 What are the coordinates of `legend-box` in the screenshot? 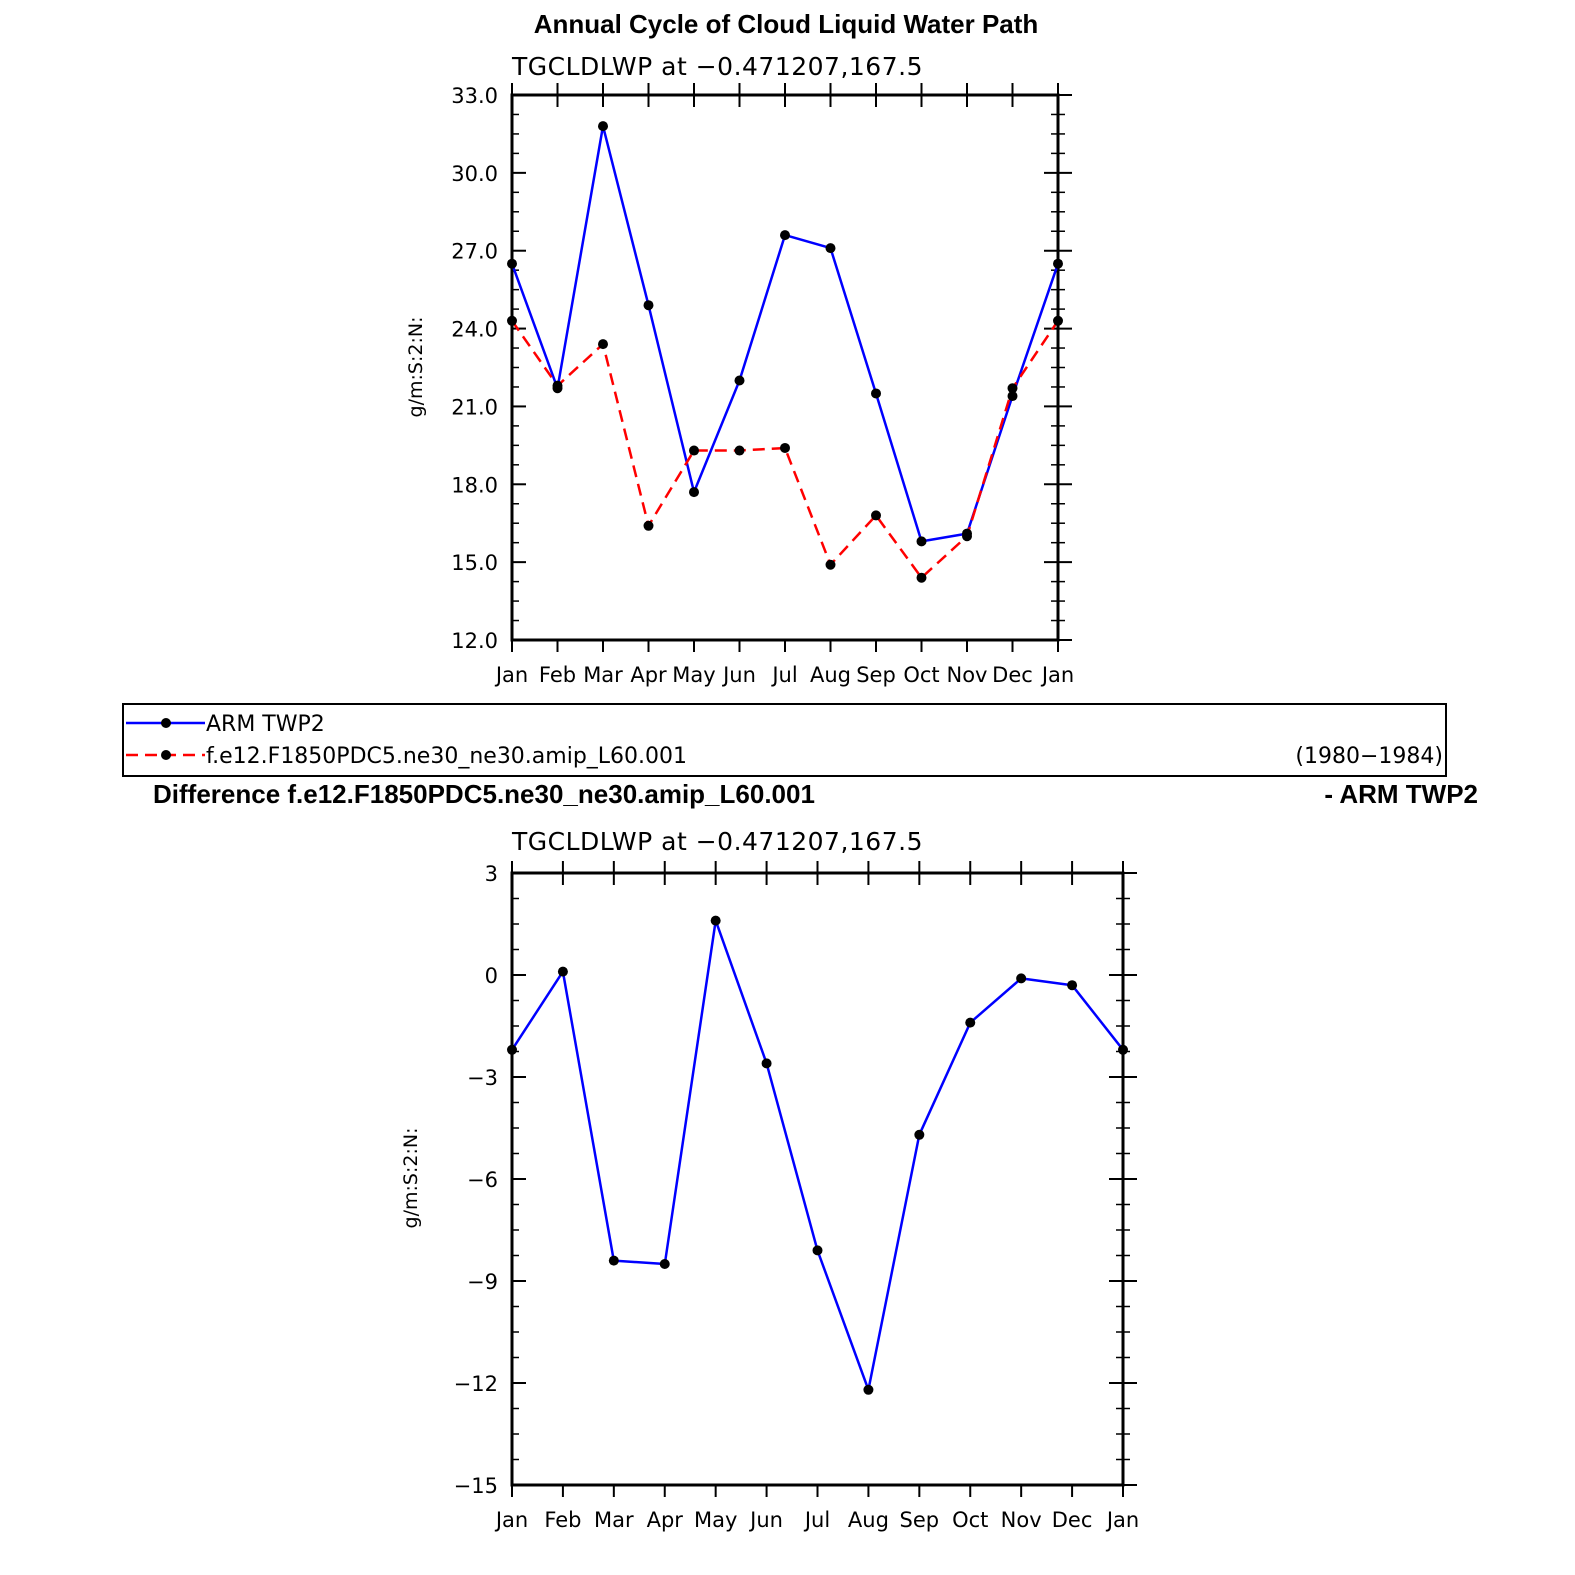 It's located at (784, 740).